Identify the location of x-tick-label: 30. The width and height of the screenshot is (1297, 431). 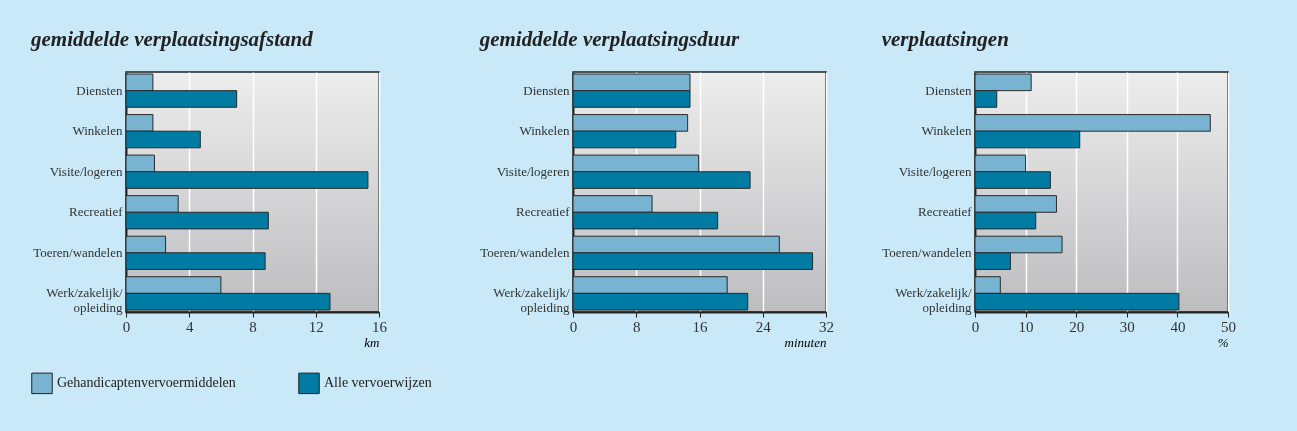
(1127, 326).